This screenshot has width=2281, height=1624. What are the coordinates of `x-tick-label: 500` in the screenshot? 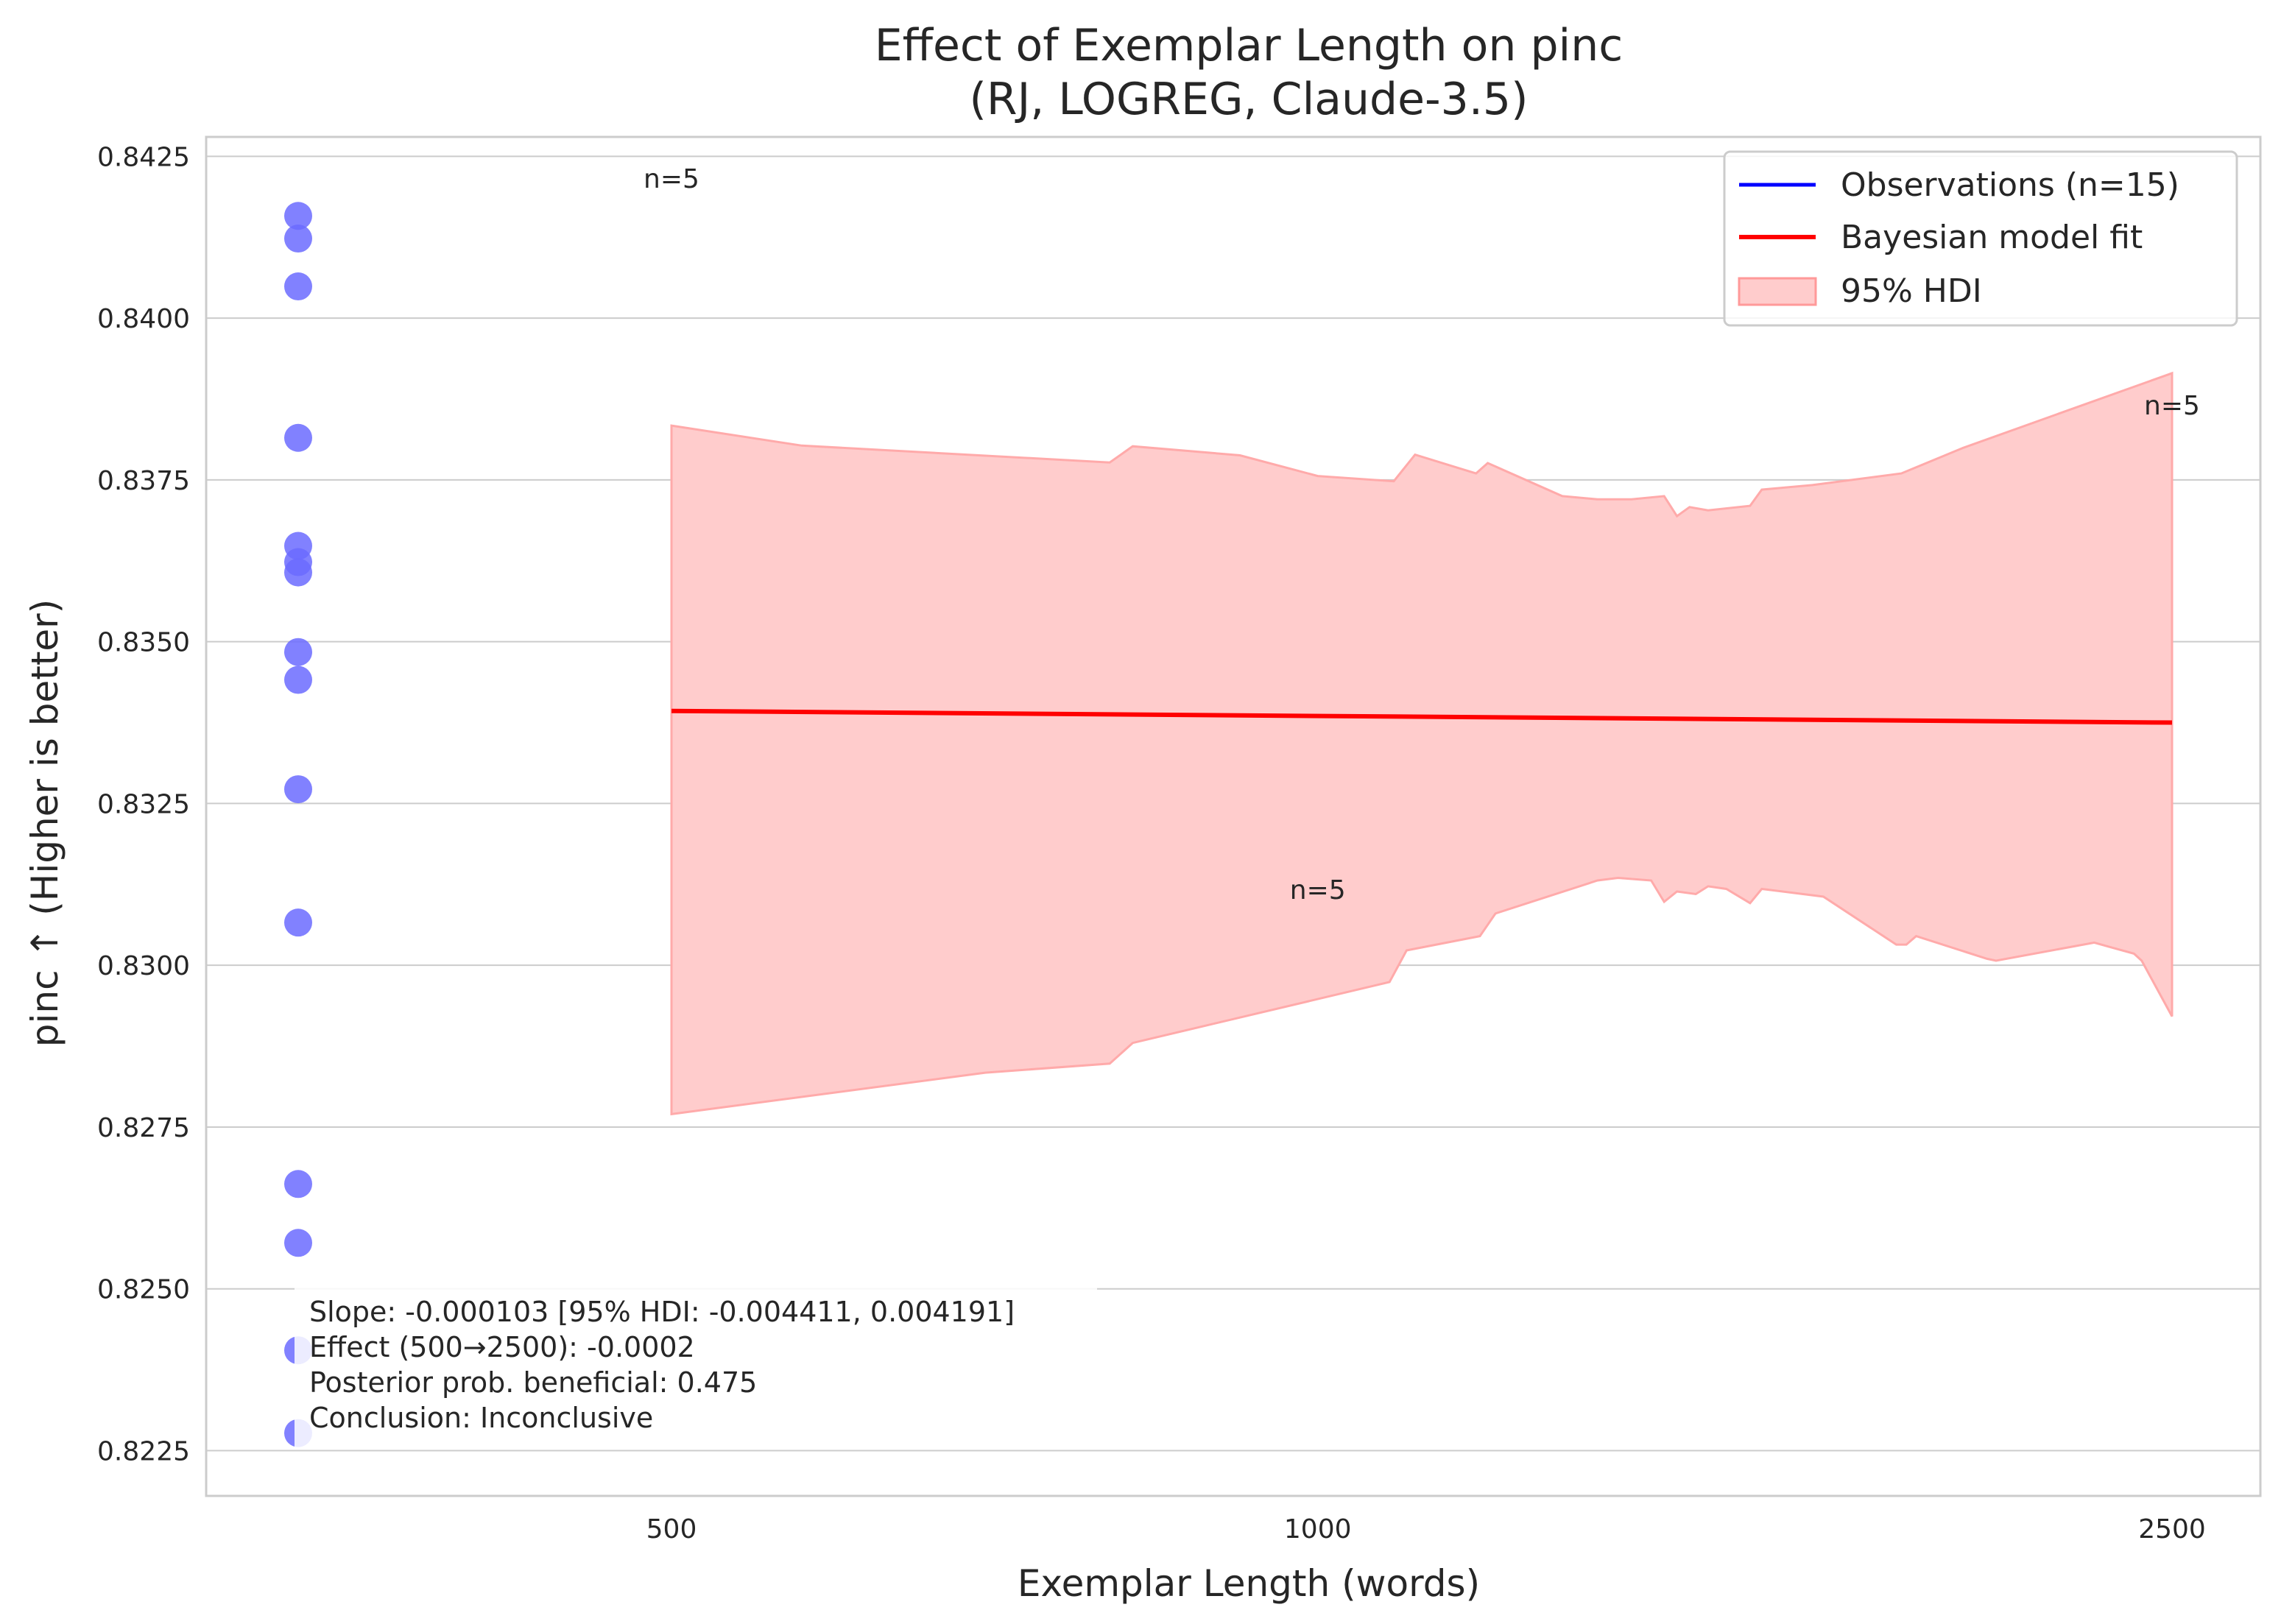 It's located at (671, 1529).